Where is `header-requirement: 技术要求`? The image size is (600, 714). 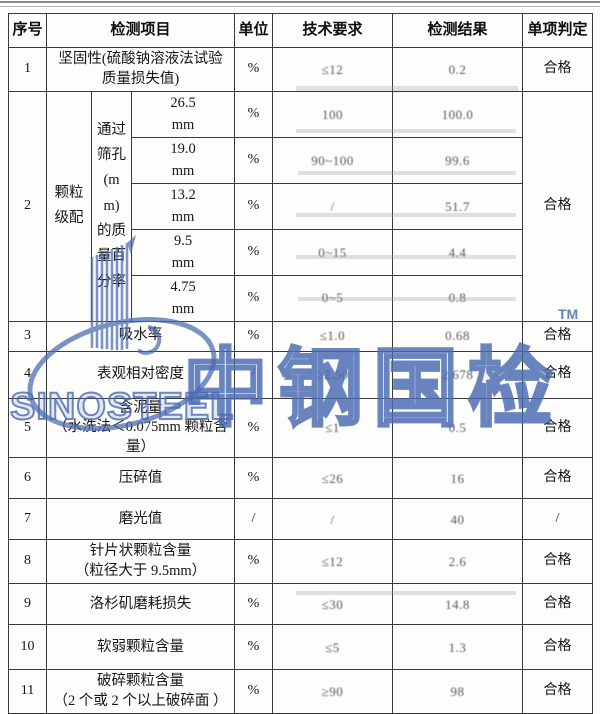 header-requirement: 技术要求 is located at coordinates (332, 30).